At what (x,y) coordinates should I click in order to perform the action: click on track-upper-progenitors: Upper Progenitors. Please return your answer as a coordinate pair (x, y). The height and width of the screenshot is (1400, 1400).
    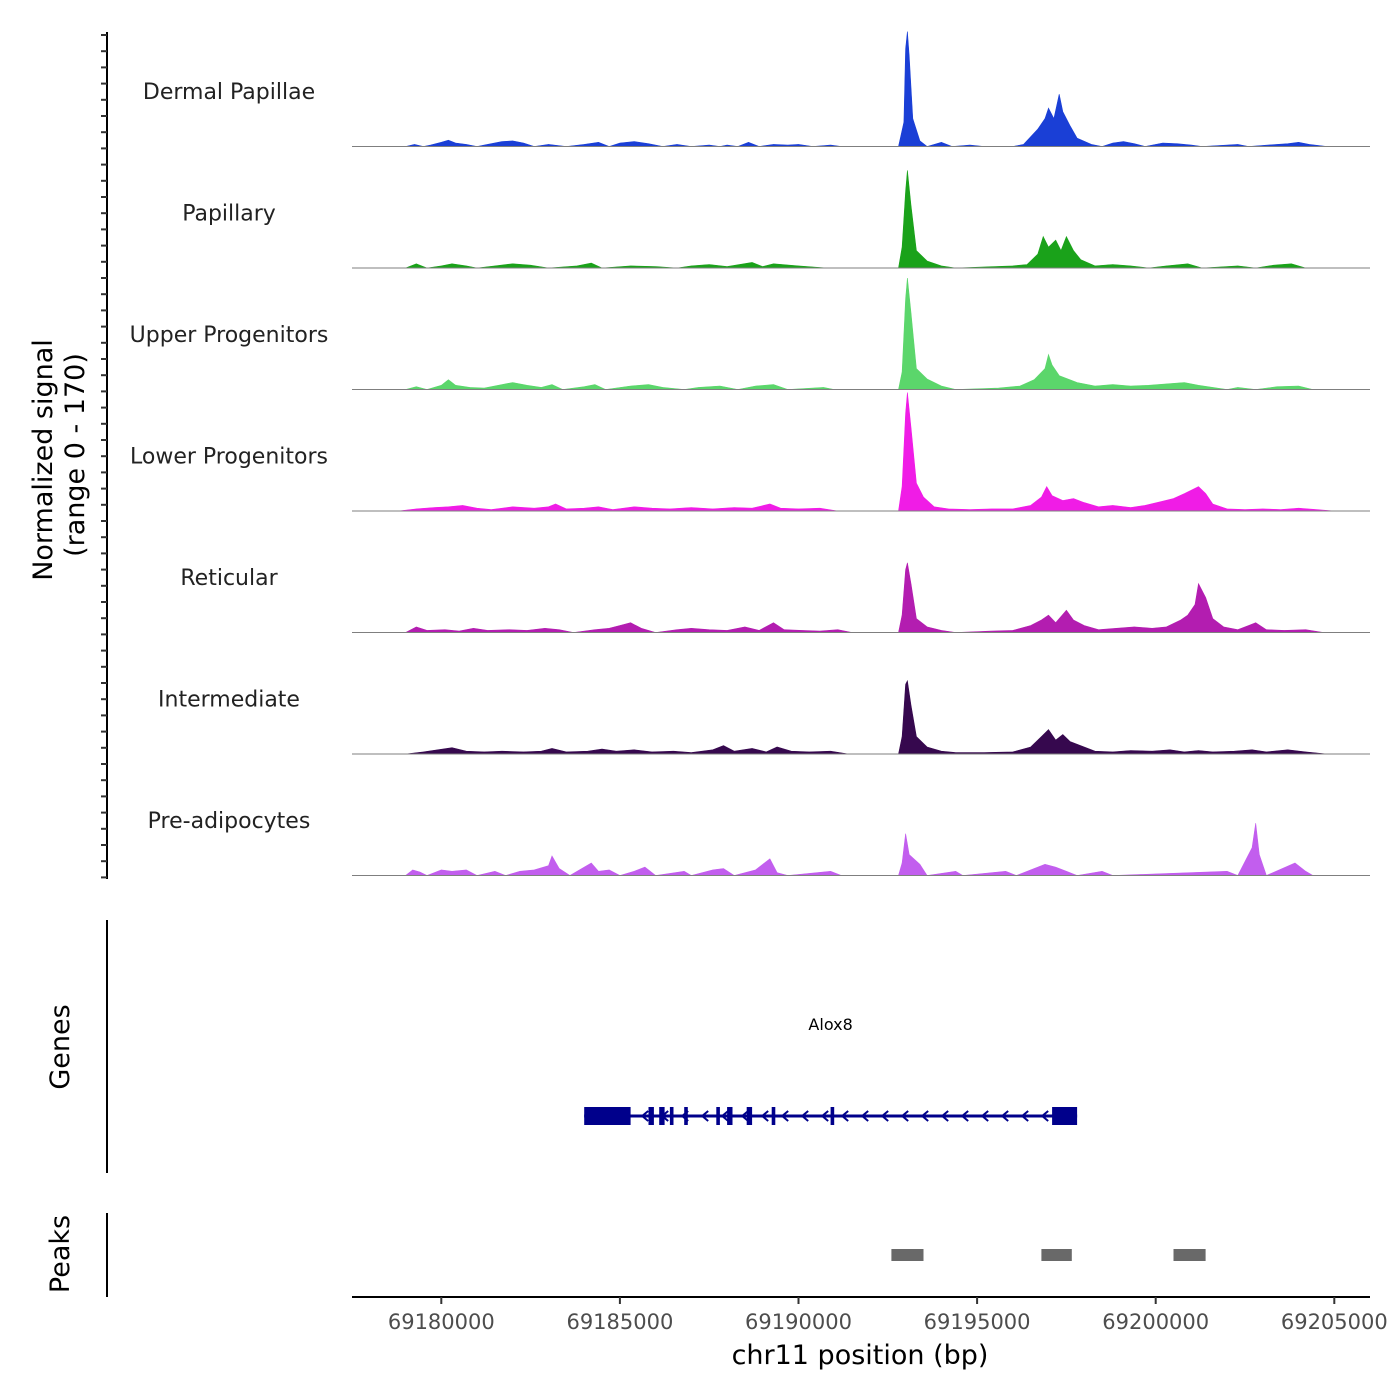
    Looking at the image, I should click on (750, 333).